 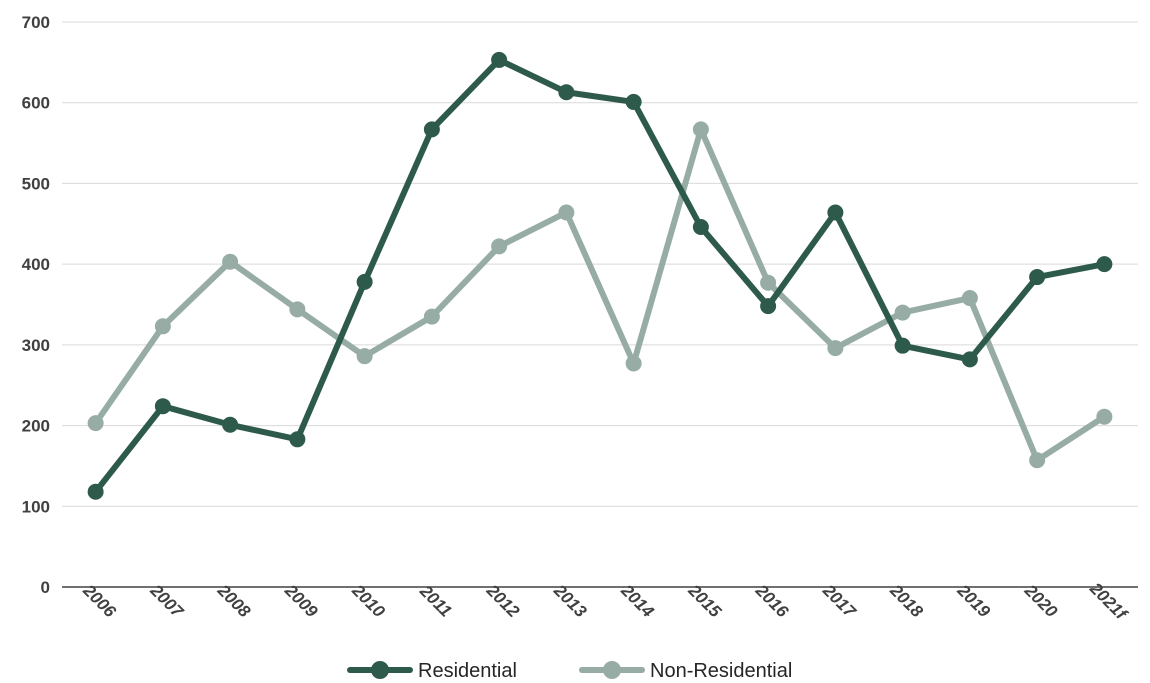 What do you see at coordinates (36, 426) in the screenshot?
I see `y-tick-label: 200` at bounding box center [36, 426].